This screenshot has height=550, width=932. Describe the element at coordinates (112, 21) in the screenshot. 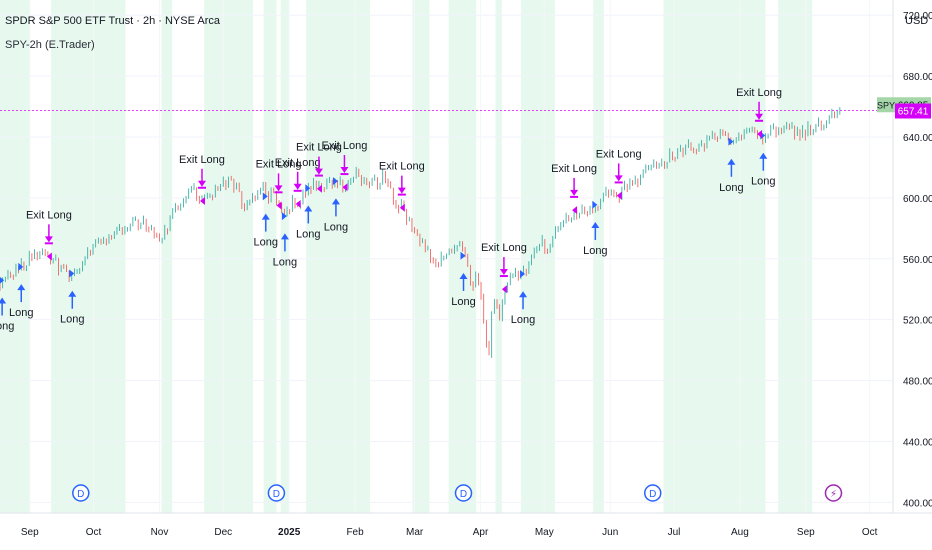

I see `chart-title: SPDR S&P 500 ETF Trust · 2h · NYSE Arca` at that location.